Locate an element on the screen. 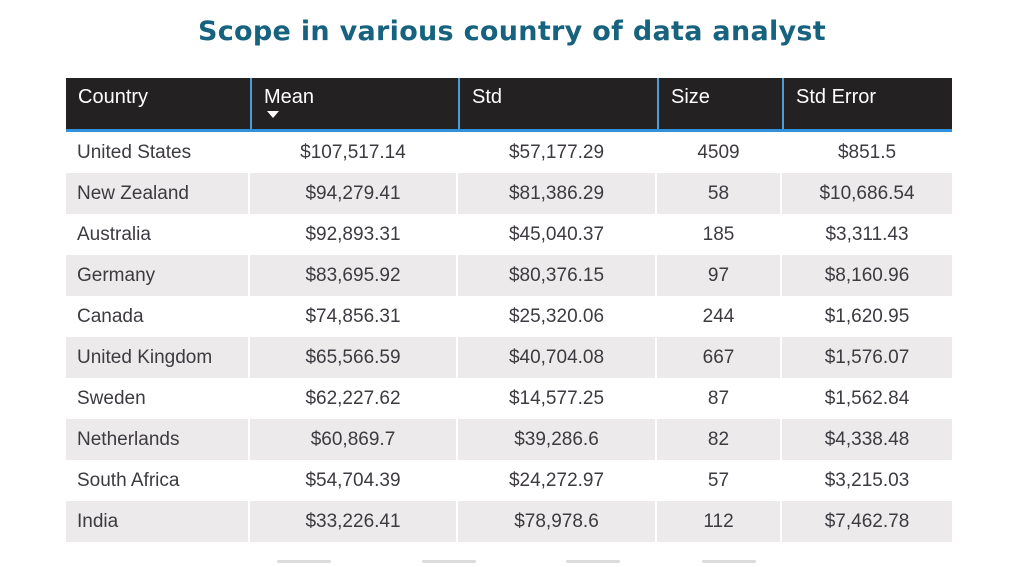  cell-mean: $60,869.7 is located at coordinates (354, 439).